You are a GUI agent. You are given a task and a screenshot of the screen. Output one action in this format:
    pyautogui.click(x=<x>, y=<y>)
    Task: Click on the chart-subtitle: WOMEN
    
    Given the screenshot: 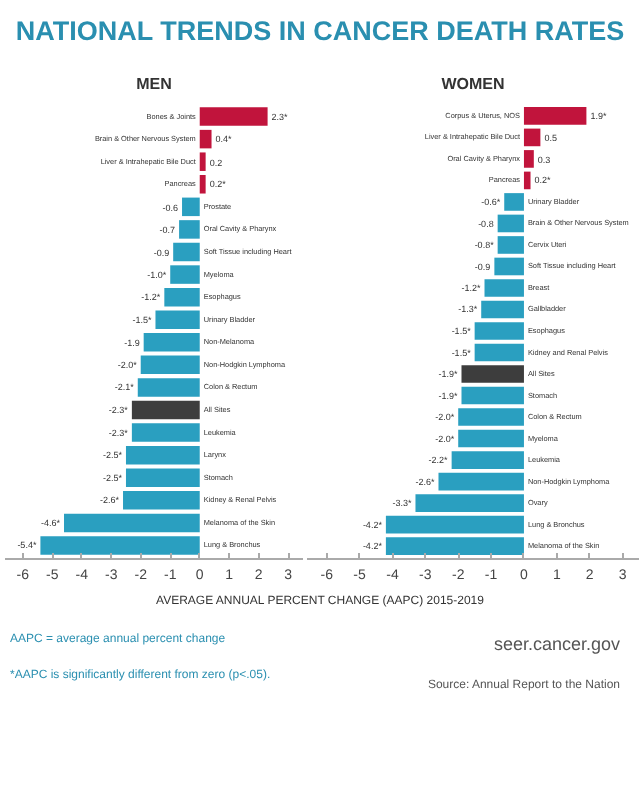 What is the action you would take?
    pyautogui.click(x=473, y=84)
    